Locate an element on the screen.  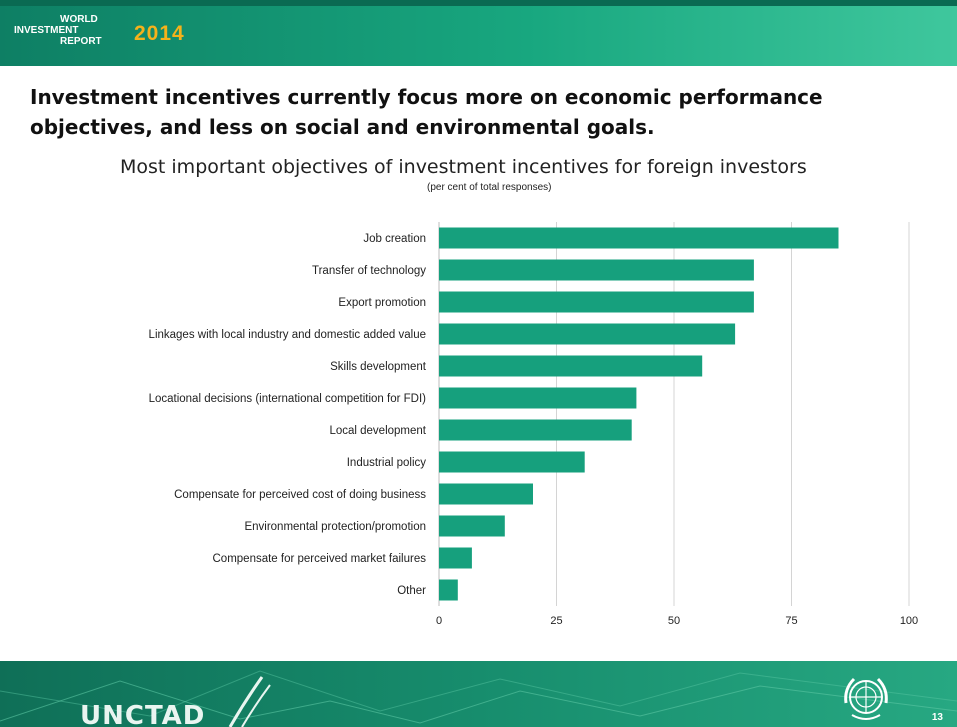
logo-line-1: WORLD is located at coordinates (79, 19).